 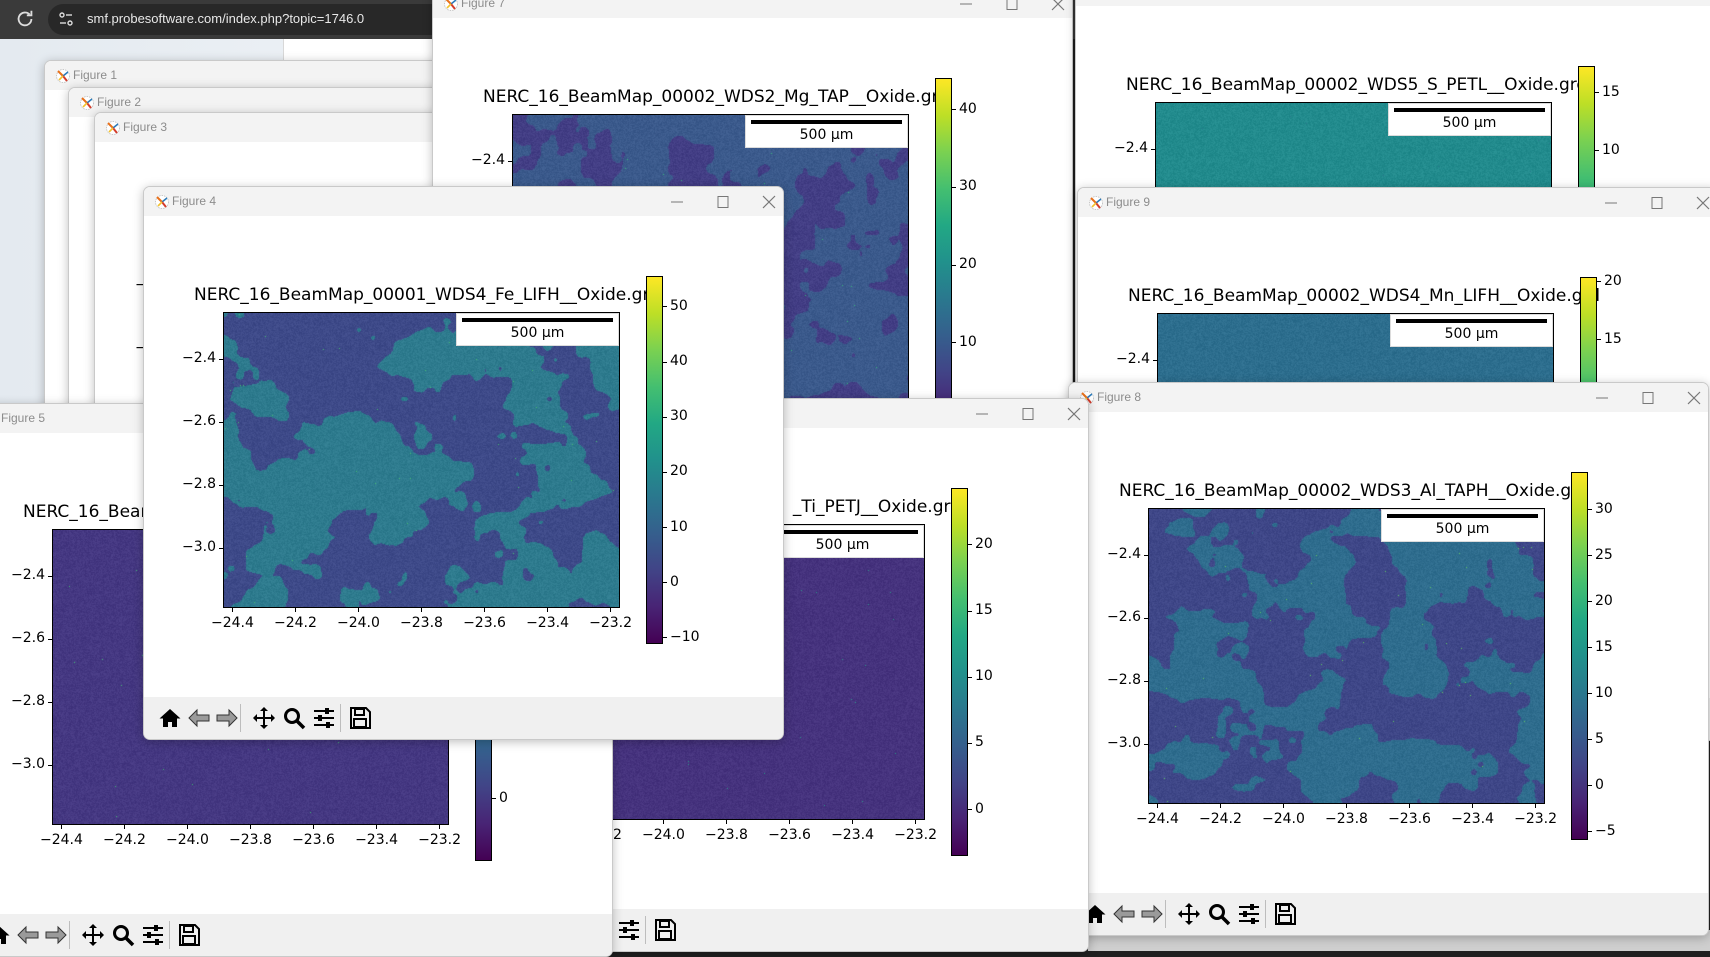 I want to click on x-axis-tick-label: −23.4, so click(x=1472, y=819).